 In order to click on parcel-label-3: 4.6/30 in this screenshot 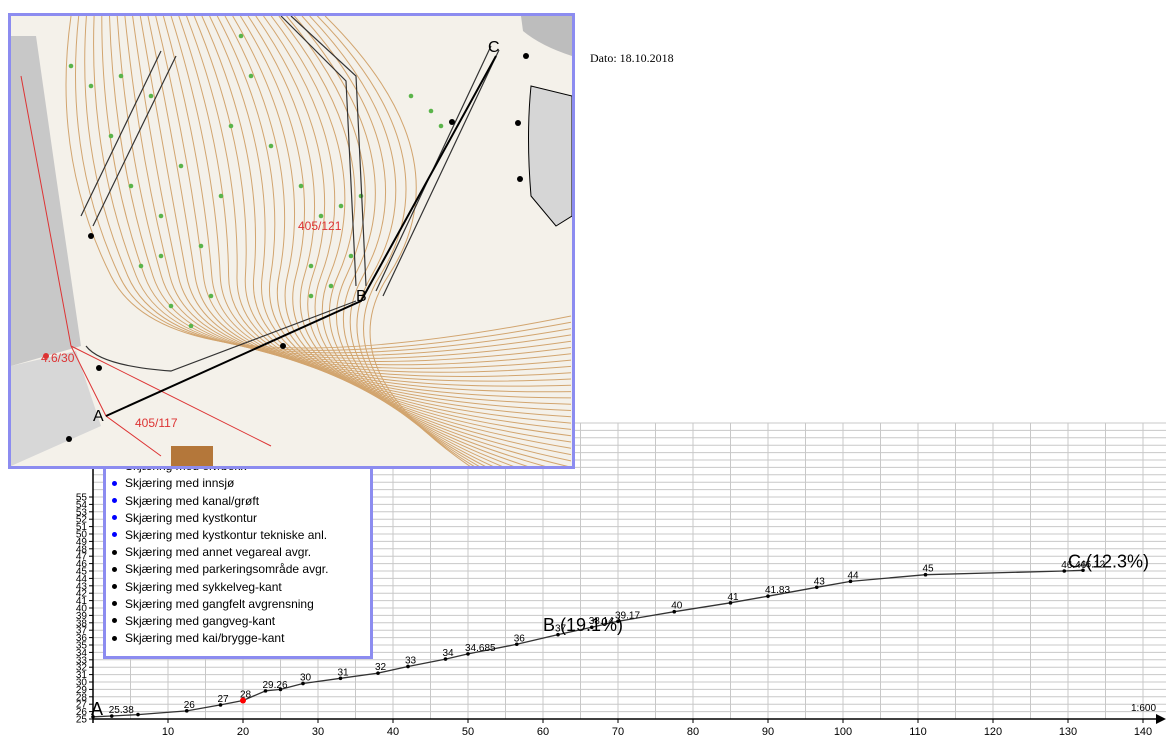, I will do `click(58, 358)`.